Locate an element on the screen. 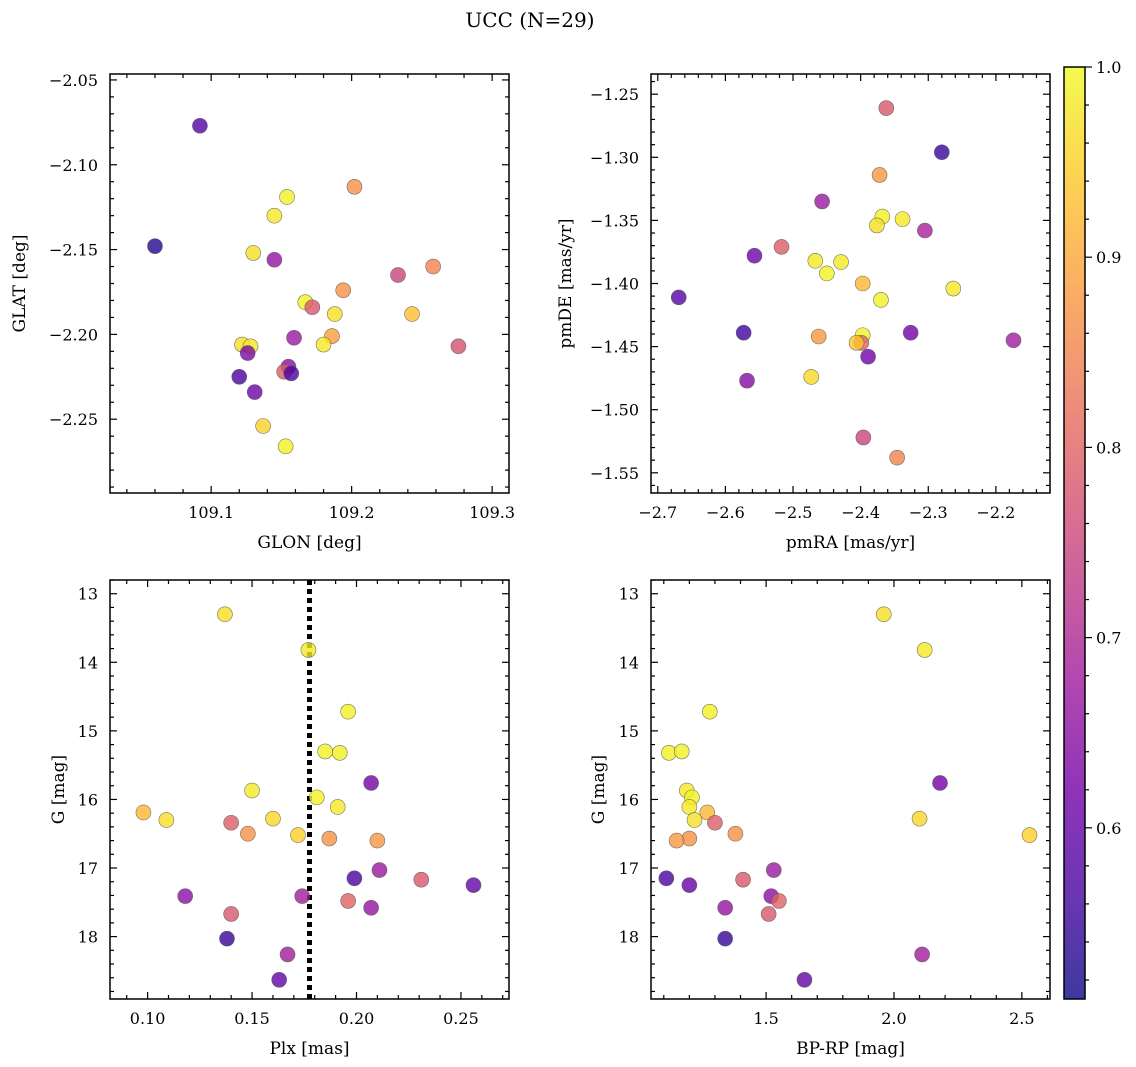 The height and width of the screenshot is (1067, 1136). y-tick-label: 16 is located at coordinates (629, 799).